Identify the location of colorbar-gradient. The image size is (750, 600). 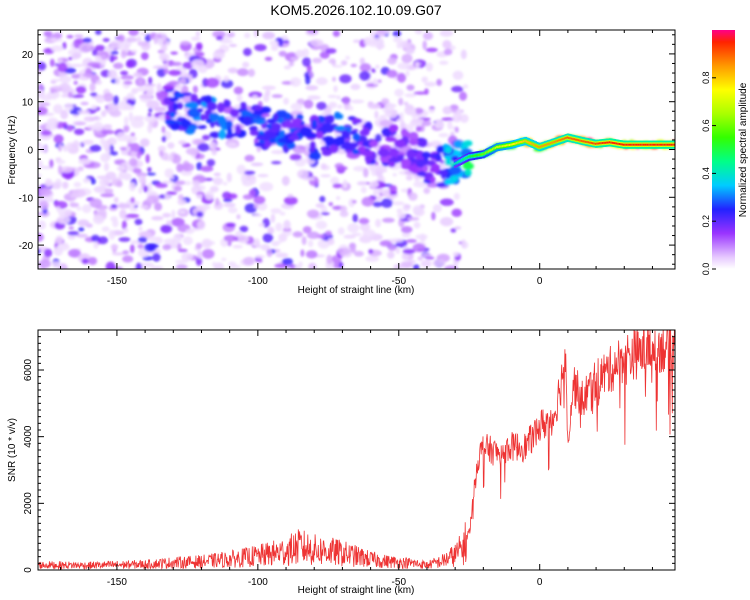
(723, 149).